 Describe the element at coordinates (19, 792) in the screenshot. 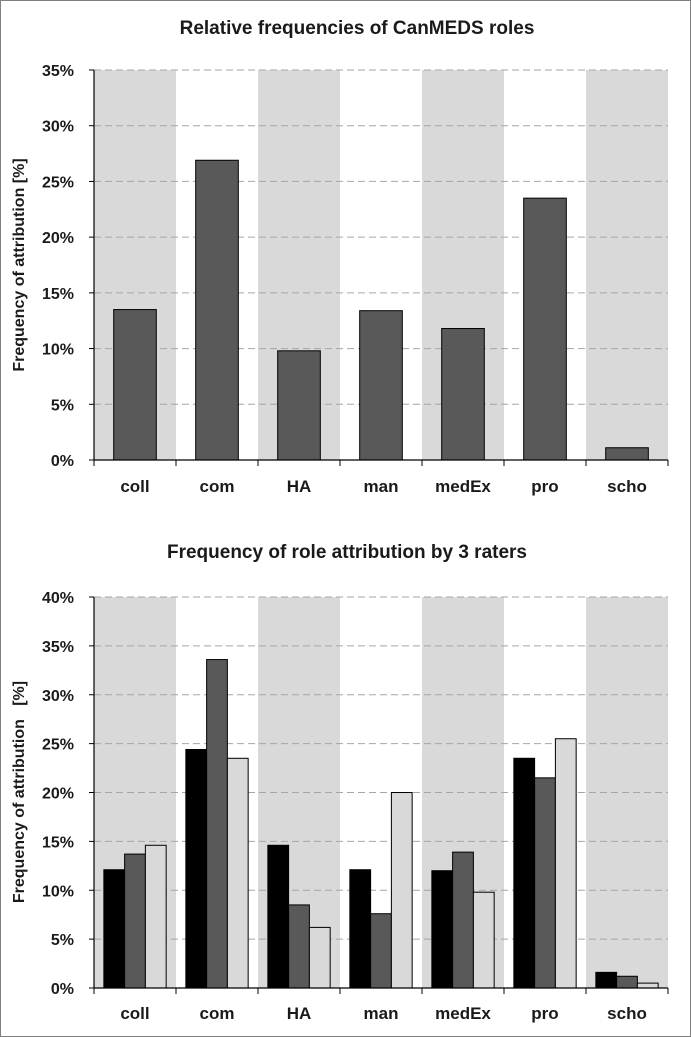

I see `y-axis-label-raters: Frequency of attribution [%]` at that location.